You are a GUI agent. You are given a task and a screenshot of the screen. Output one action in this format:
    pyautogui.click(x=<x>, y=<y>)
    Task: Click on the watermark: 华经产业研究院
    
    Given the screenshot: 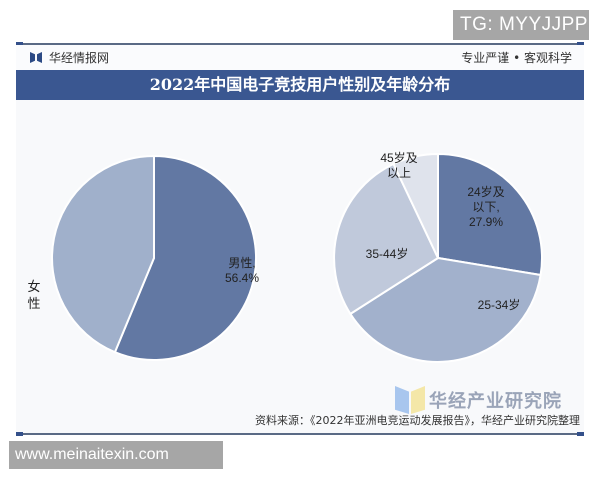 What is the action you would take?
    pyautogui.click(x=478, y=400)
    